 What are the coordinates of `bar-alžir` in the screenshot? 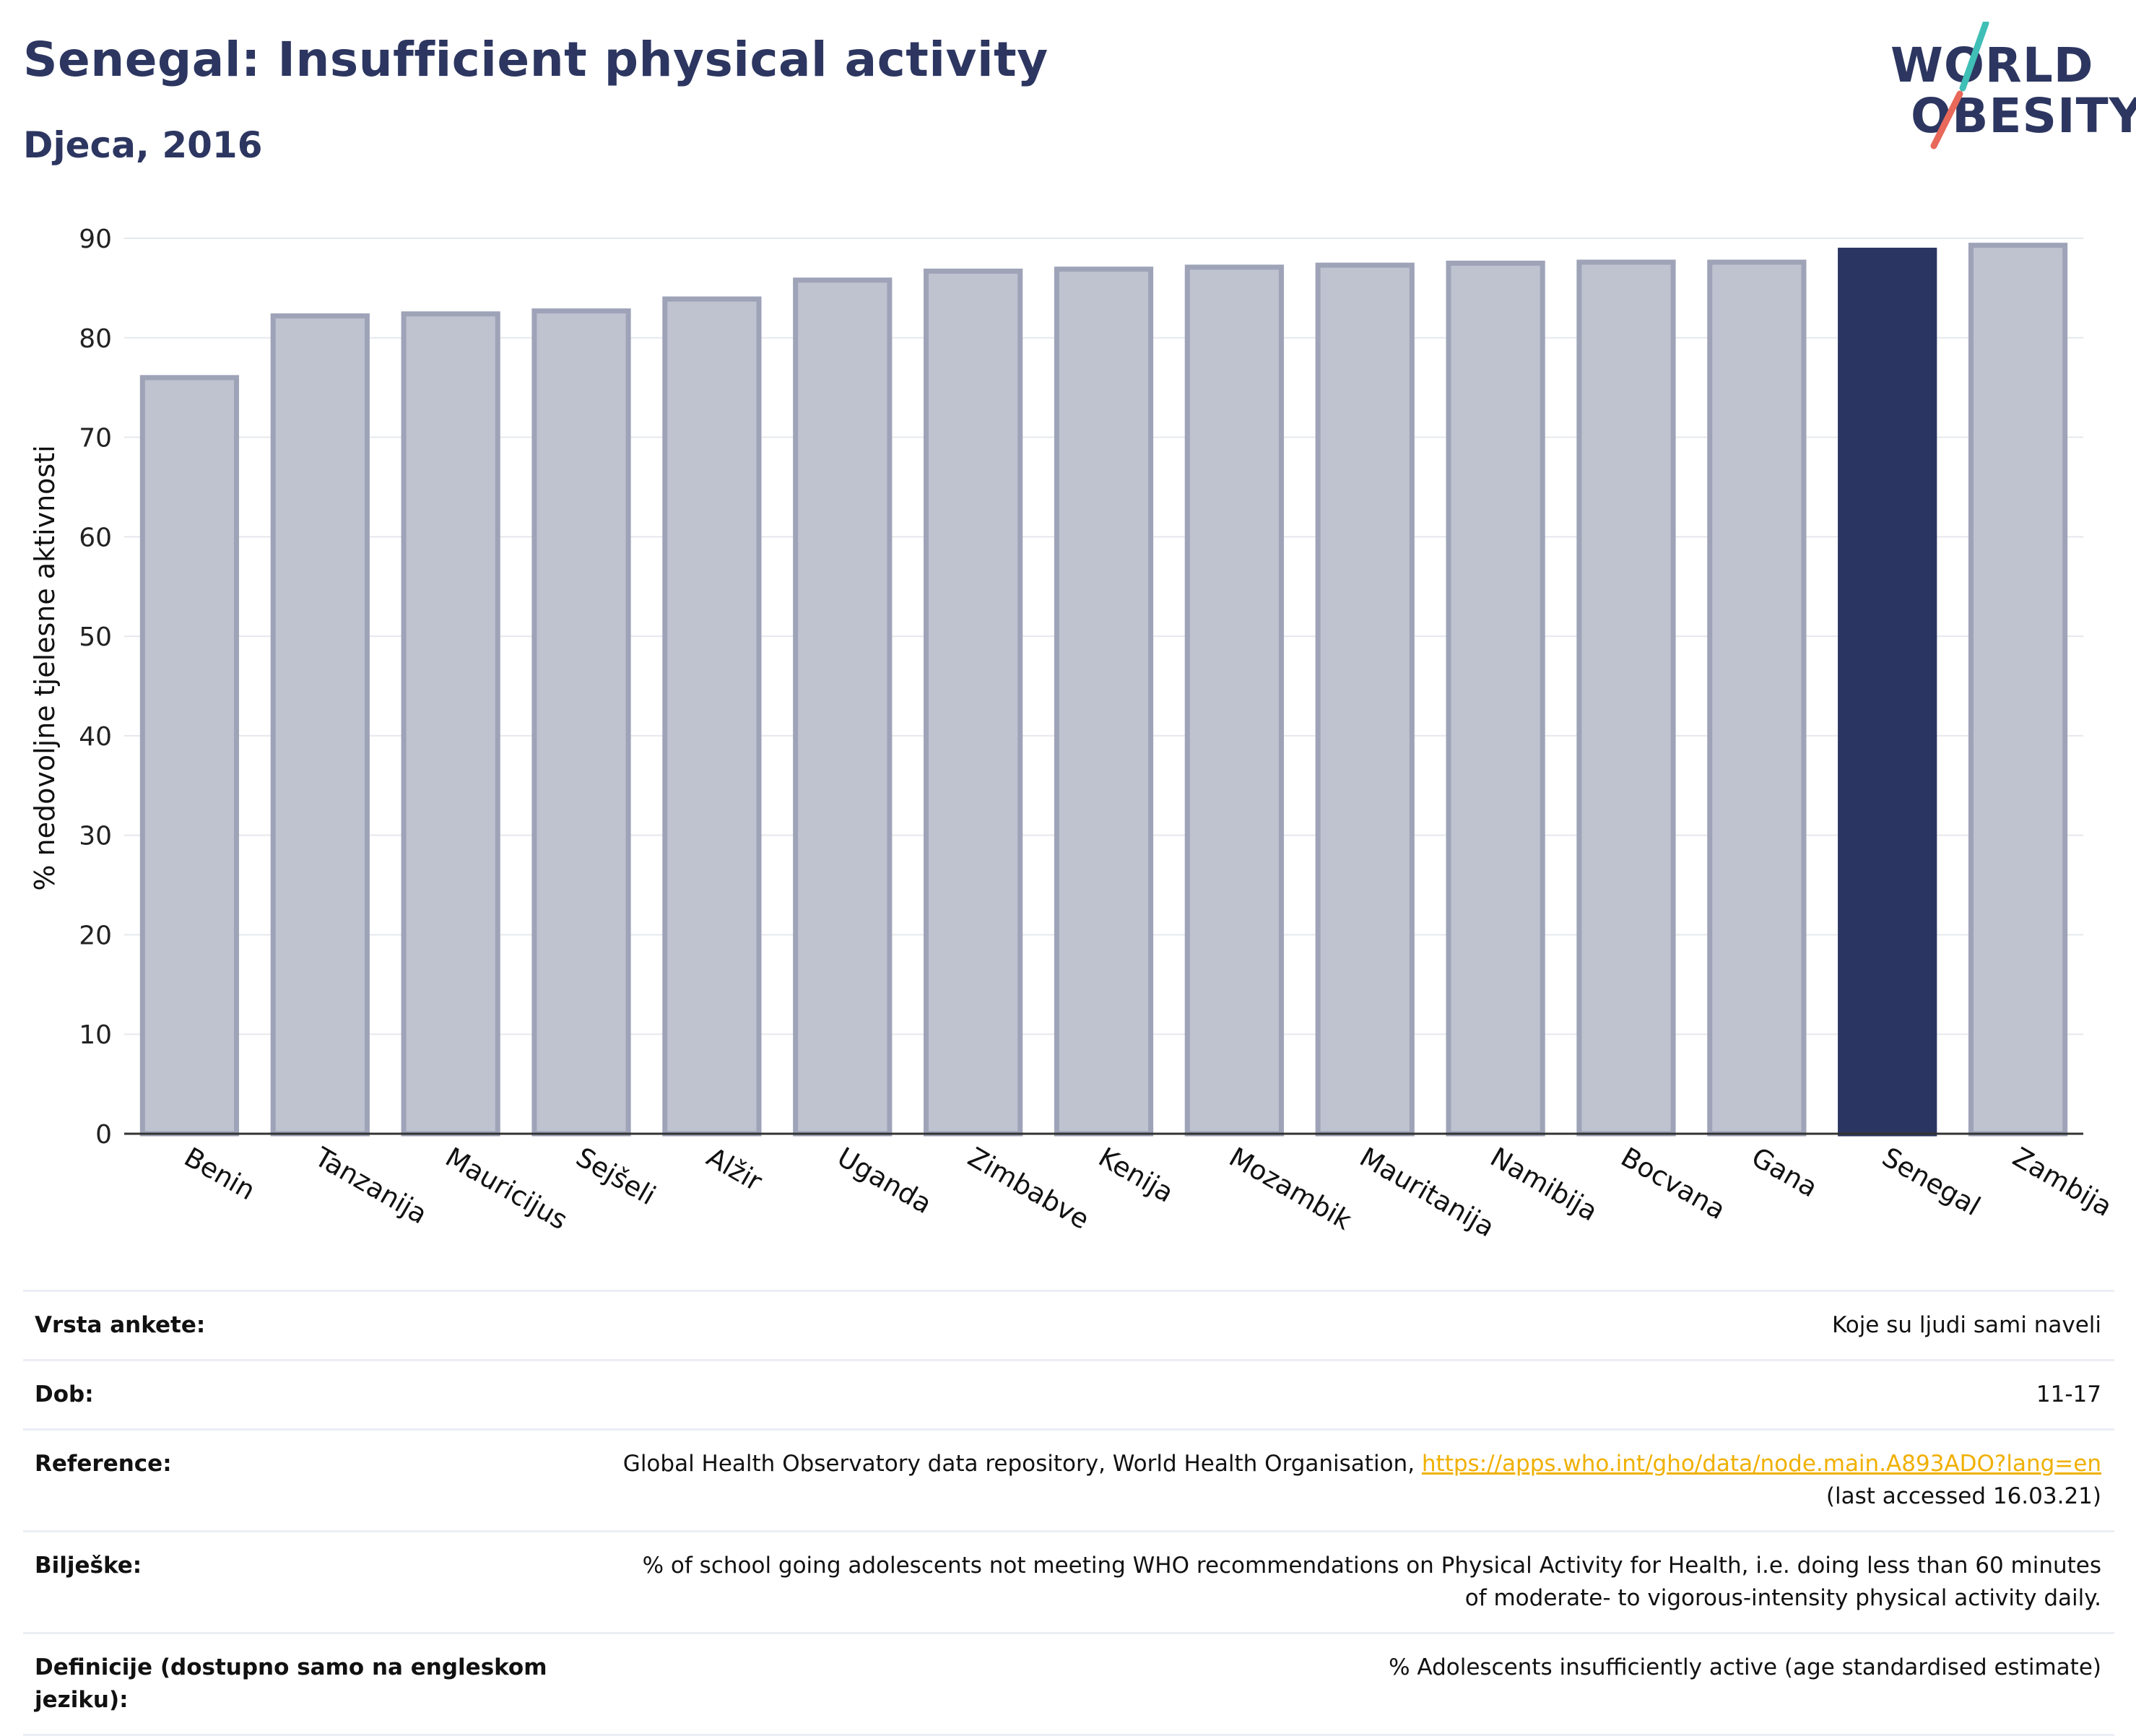 It's located at (712, 716).